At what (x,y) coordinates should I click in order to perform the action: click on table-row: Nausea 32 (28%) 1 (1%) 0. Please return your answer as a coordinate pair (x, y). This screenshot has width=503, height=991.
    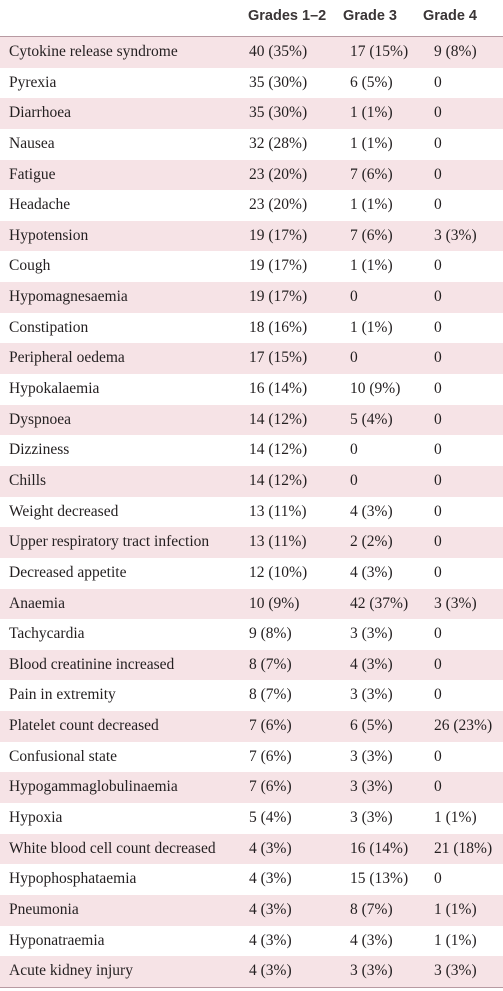
    Looking at the image, I should click on (251, 144).